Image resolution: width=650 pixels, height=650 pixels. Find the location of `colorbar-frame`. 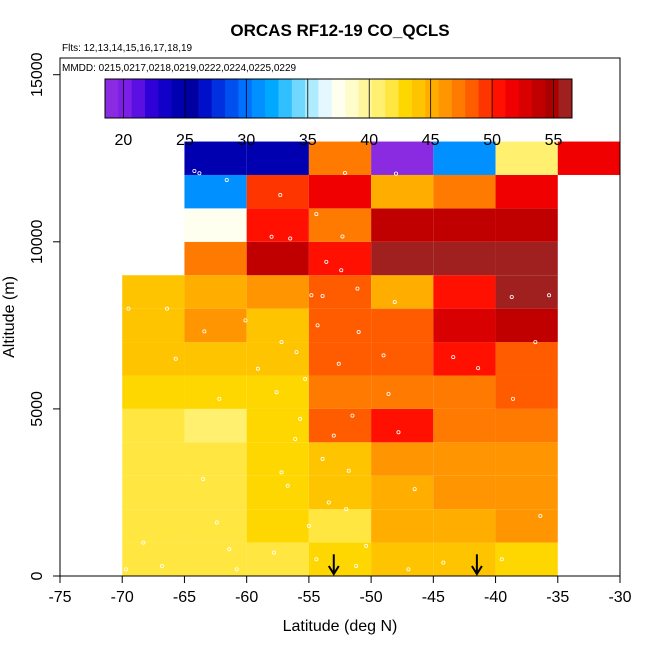

colorbar-frame is located at coordinates (338, 98).